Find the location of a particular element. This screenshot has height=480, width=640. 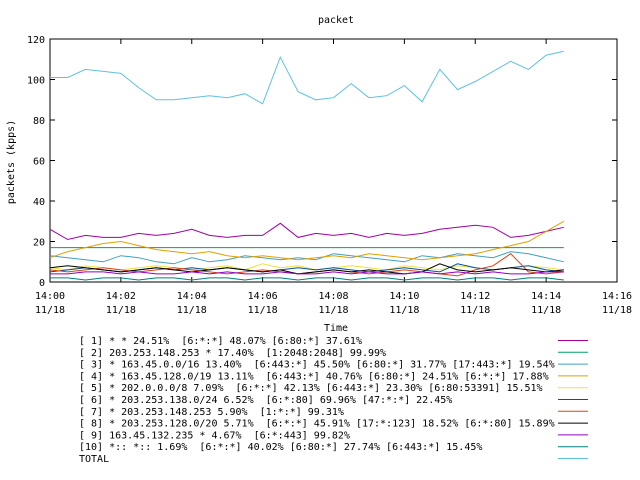

x-axis-label: Time is located at coordinates (336, 328).